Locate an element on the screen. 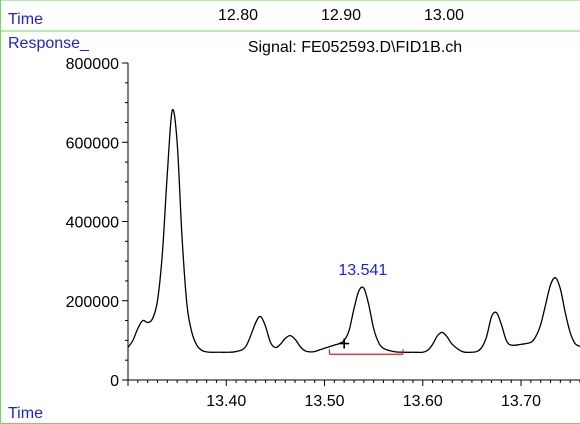 The image size is (580, 424). cursor-marker is located at coordinates (344, 343).